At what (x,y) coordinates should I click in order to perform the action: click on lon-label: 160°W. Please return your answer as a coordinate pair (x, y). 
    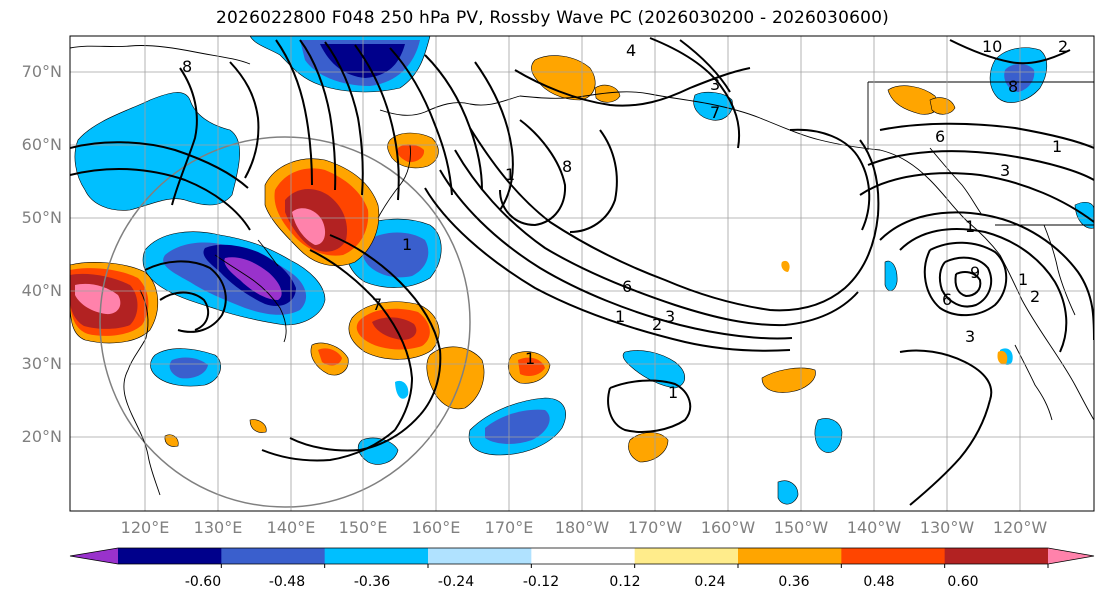
    Looking at the image, I should click on (728, 527).